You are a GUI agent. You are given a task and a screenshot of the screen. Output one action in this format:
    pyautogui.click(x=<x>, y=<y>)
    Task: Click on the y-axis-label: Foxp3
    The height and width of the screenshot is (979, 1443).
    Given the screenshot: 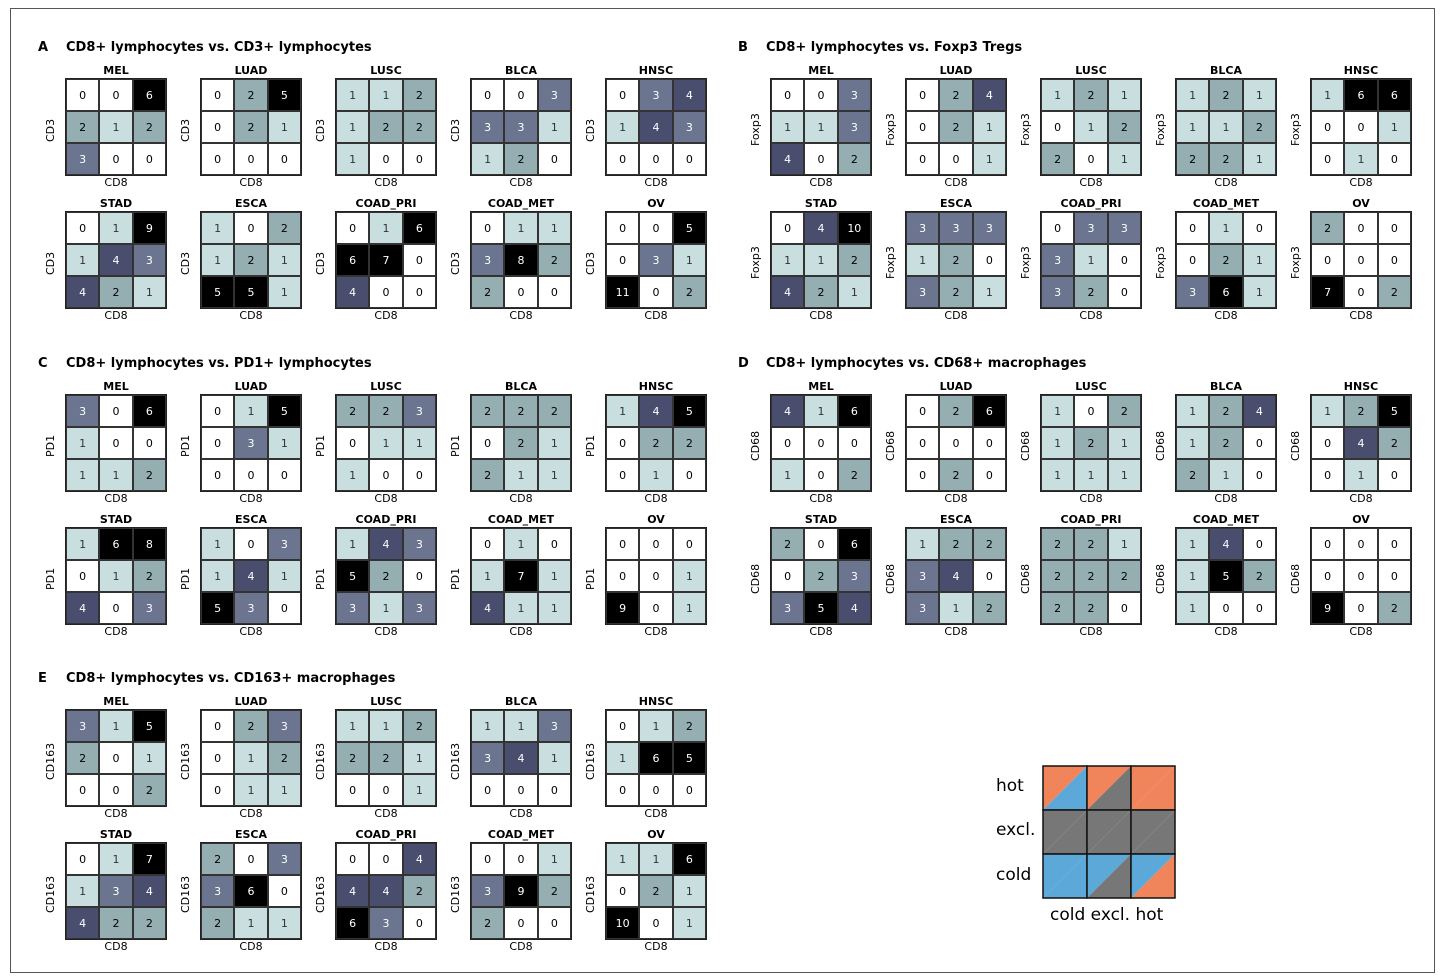 What is the action you would take?
    pyautogui.click(x=890, y=130)
    